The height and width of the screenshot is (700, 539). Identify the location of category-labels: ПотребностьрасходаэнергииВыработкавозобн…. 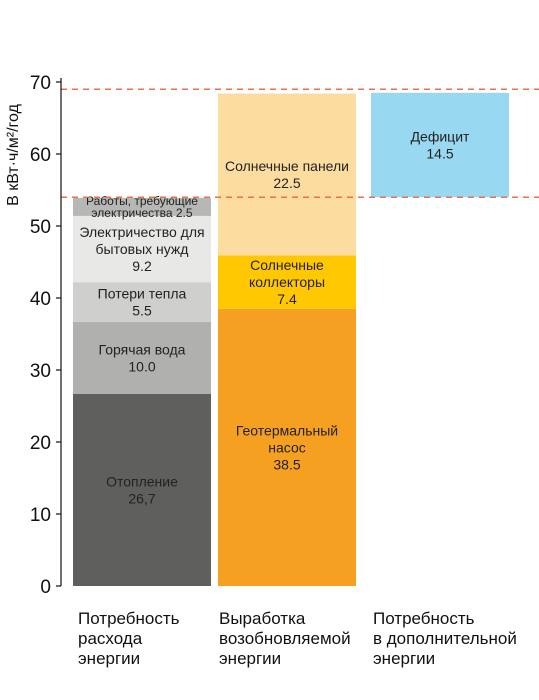
(297, 638).